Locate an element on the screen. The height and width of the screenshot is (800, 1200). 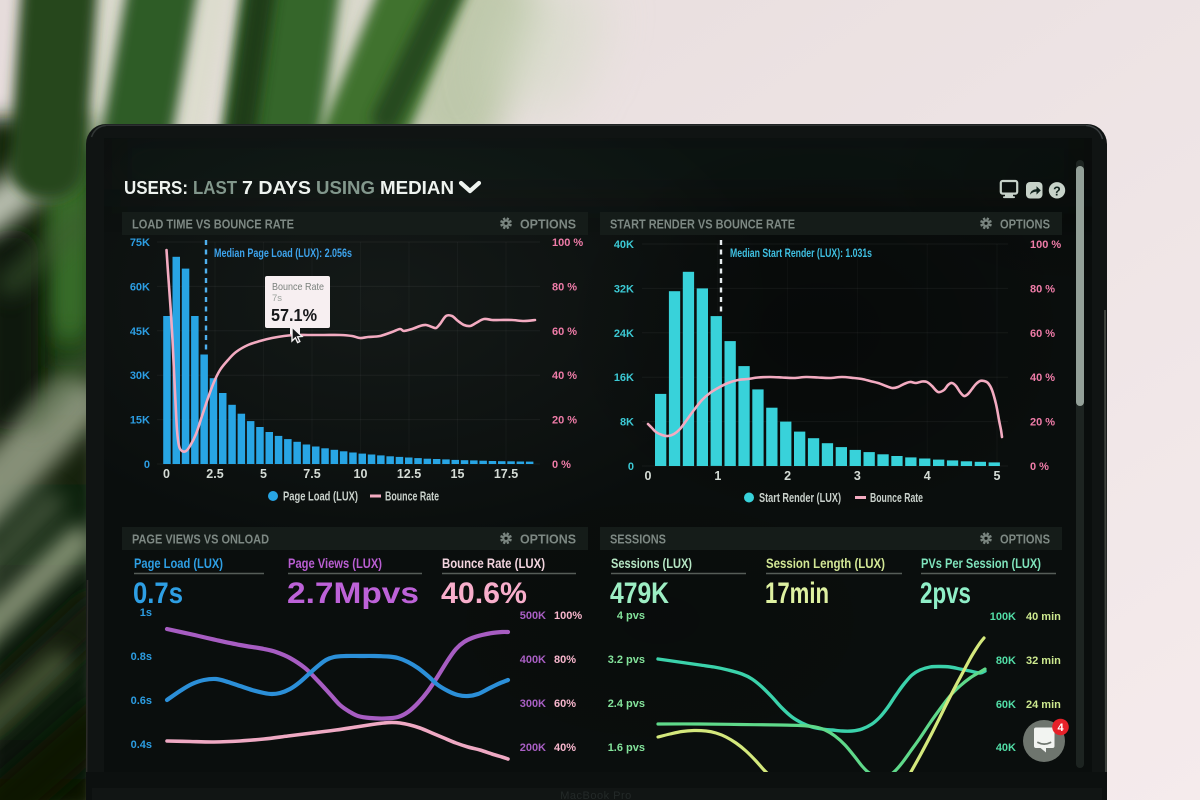
svg-text: 0.8s is located at coordinates (141, 657).